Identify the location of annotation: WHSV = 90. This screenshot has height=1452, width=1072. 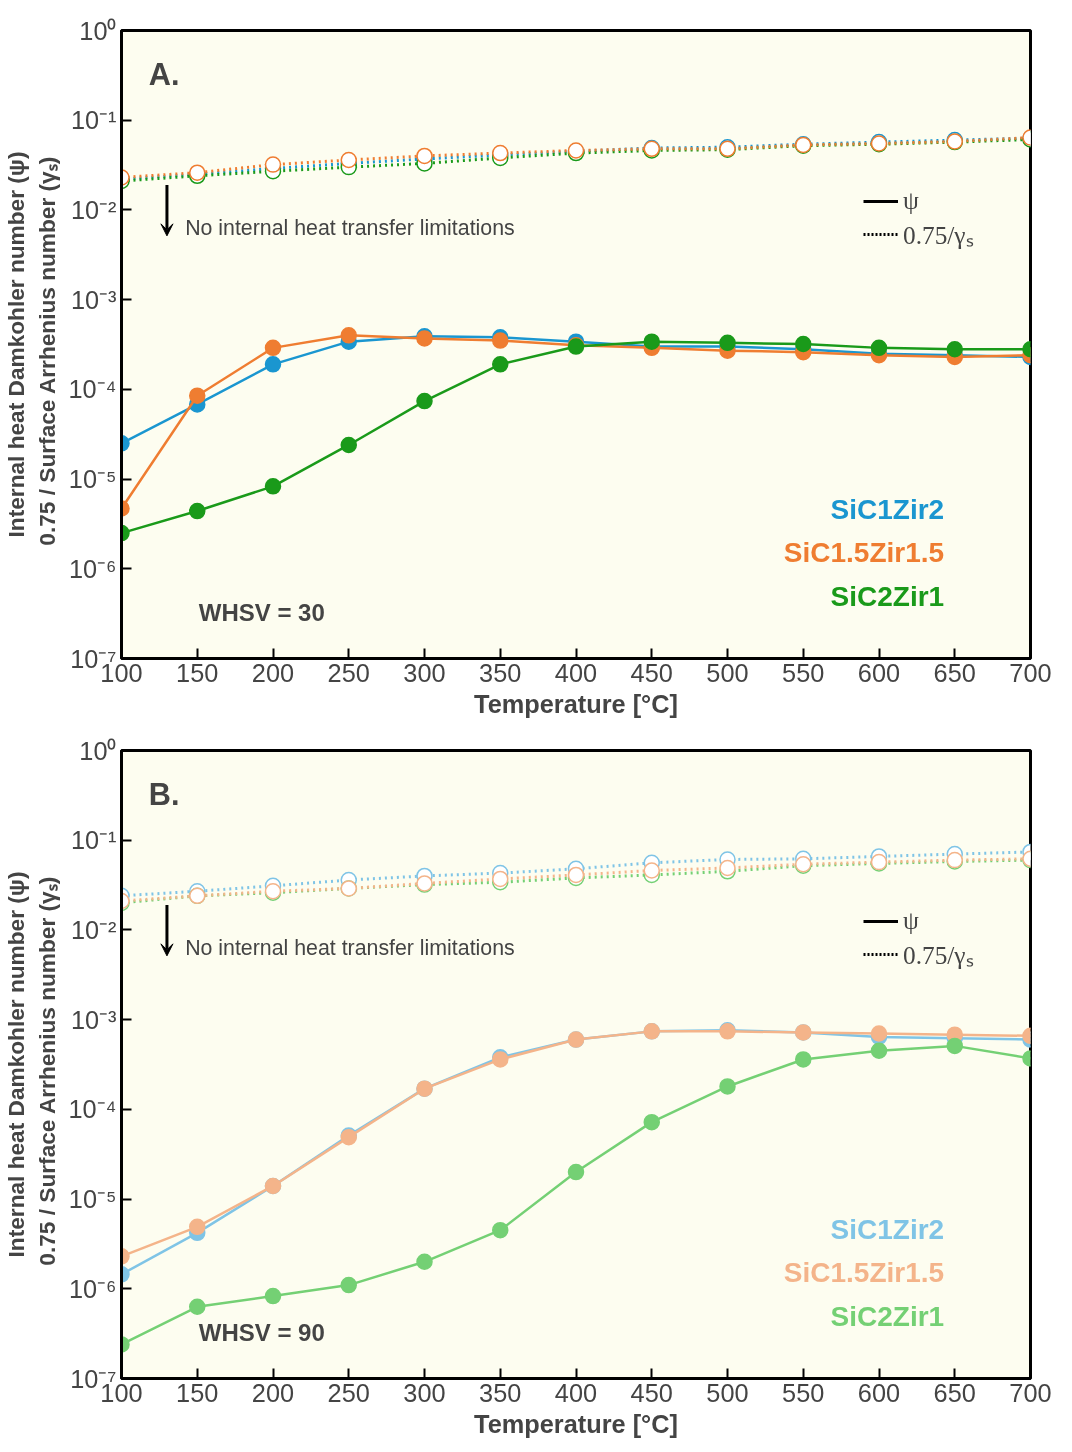
(261, 1332).